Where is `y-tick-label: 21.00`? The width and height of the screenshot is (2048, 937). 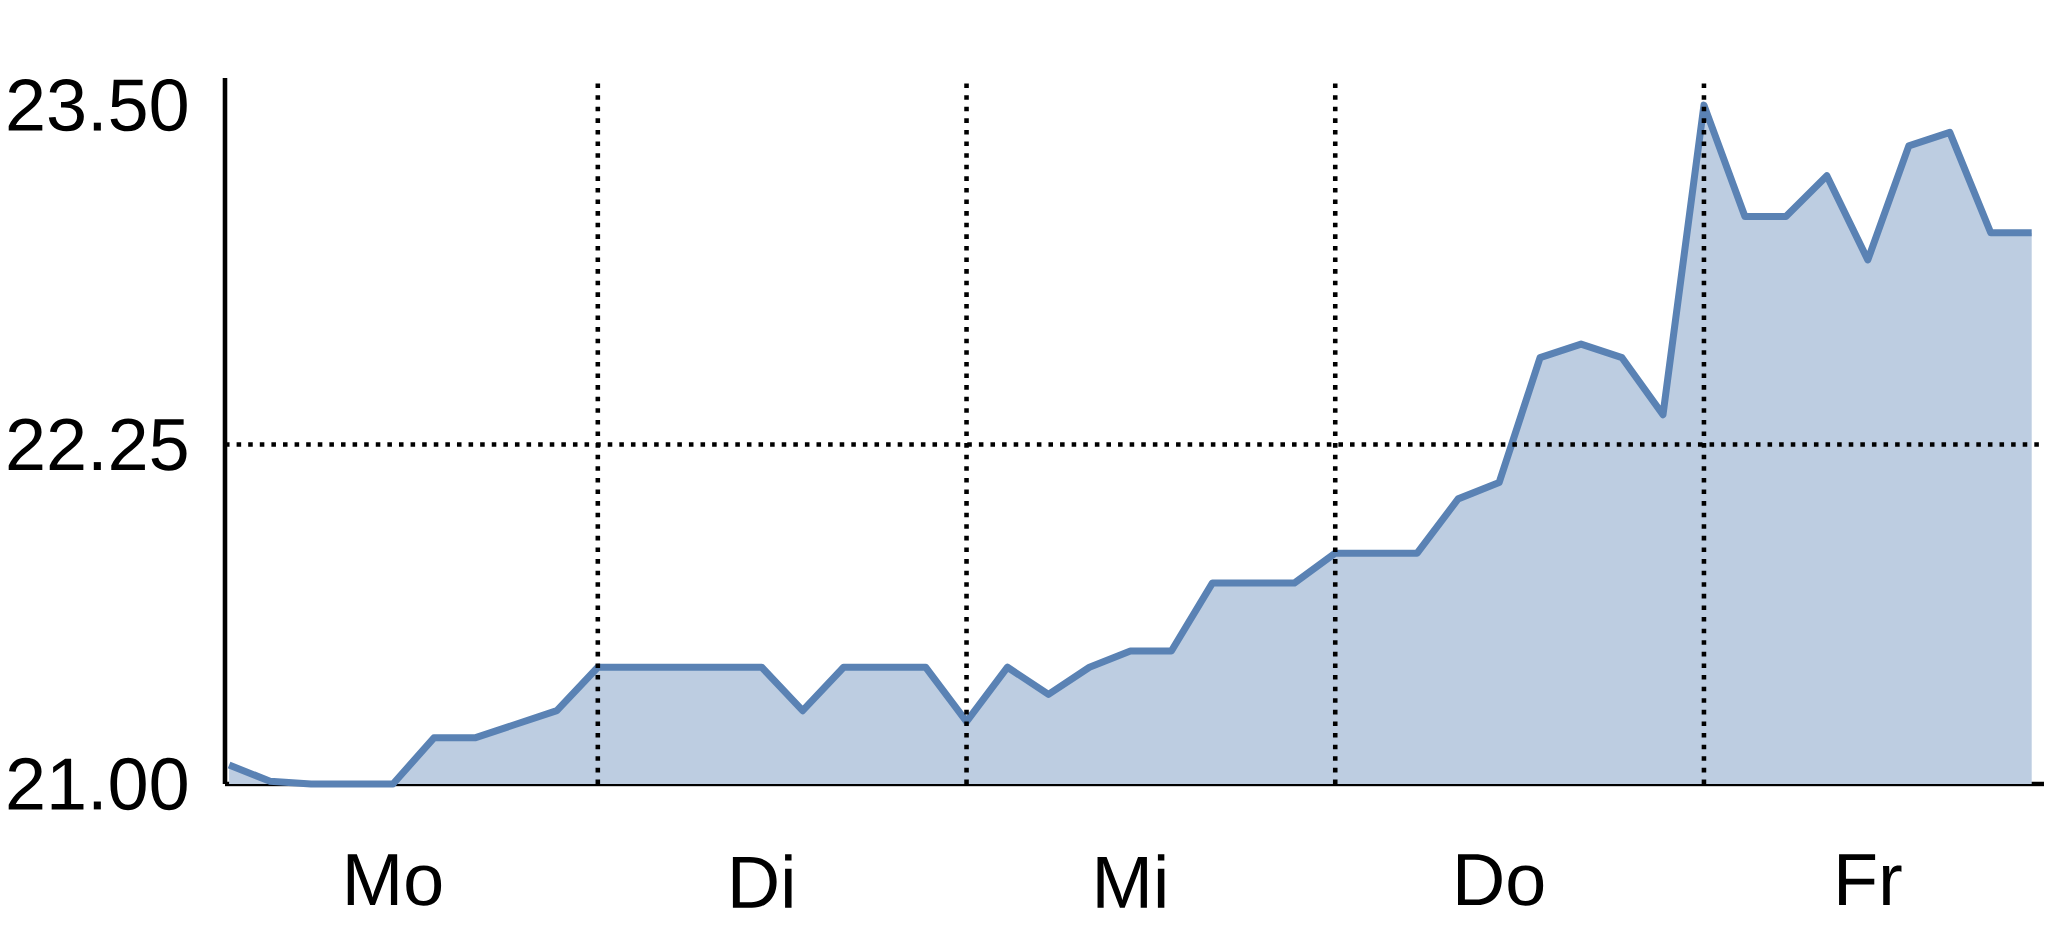
y-tick-label: 21.00 is located at coordinates (97, 784).